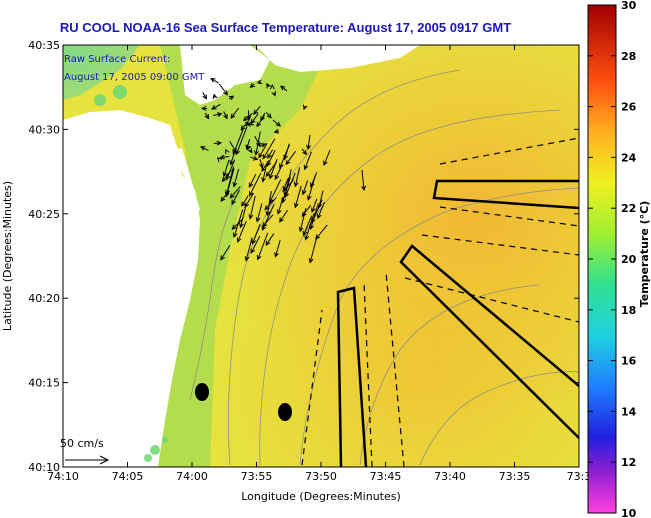 The image size is (651, 518). I want to click on colorbar-label: Temperature (°C), so click(644, 254).